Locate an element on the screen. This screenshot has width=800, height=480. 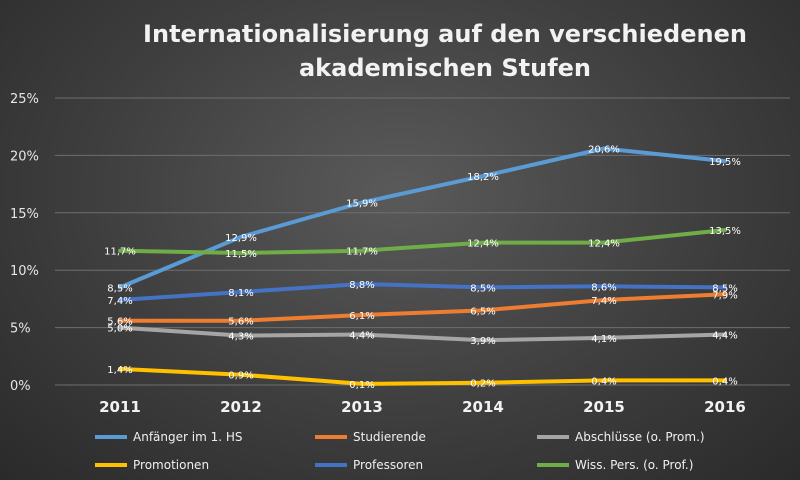
data-label: 5,0% is located at coordinates (119, 329).